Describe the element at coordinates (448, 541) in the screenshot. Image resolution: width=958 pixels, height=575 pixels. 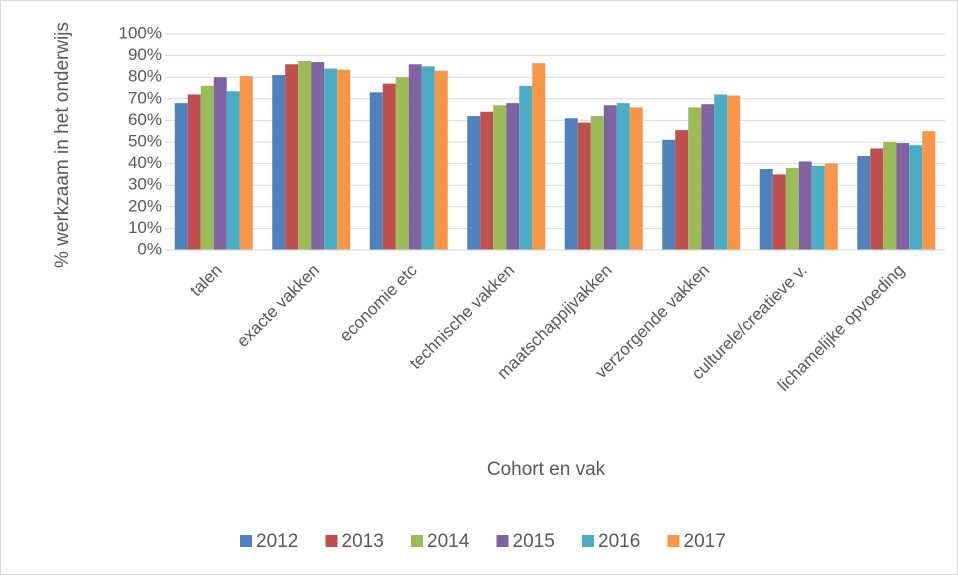
I see `legend-label: 2014` at that location.